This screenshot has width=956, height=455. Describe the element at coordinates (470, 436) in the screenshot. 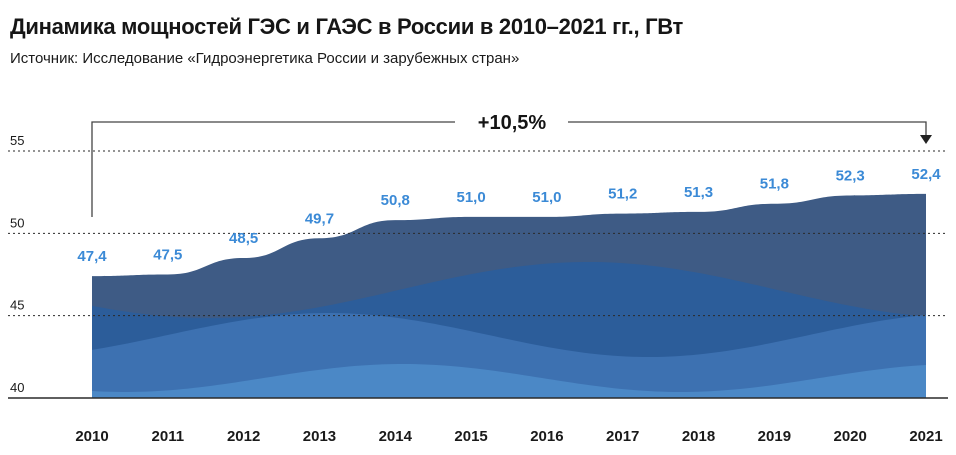

I see `x-tick-label: 2015` at that location.